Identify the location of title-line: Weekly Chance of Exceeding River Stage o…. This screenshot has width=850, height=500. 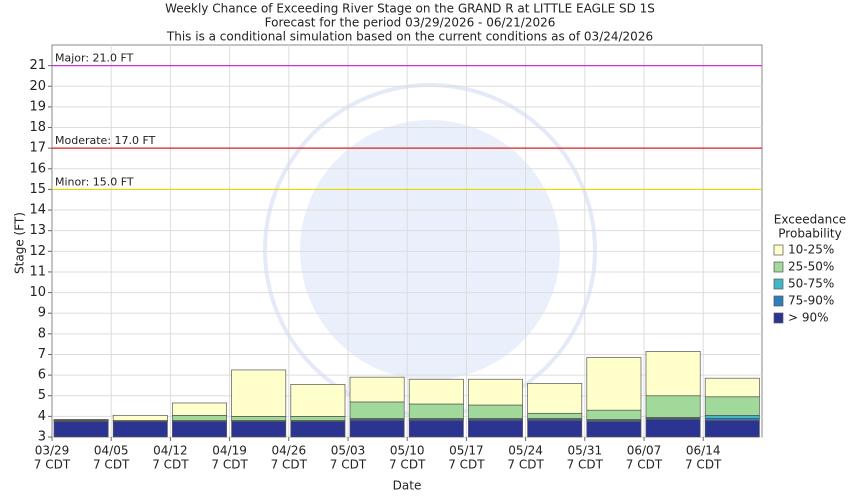
(410, 9).